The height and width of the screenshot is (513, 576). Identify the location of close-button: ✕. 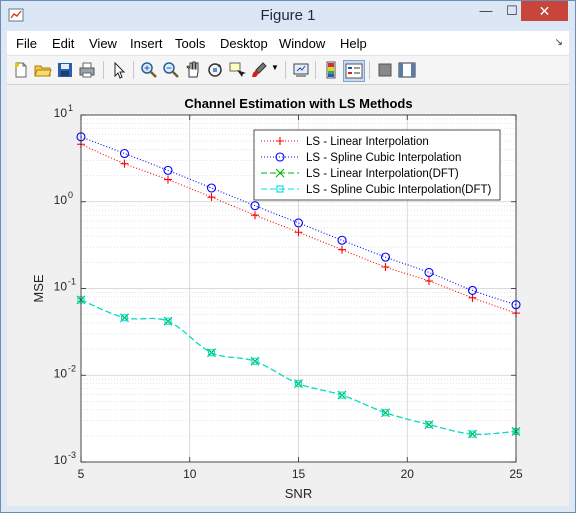
(544, 11).